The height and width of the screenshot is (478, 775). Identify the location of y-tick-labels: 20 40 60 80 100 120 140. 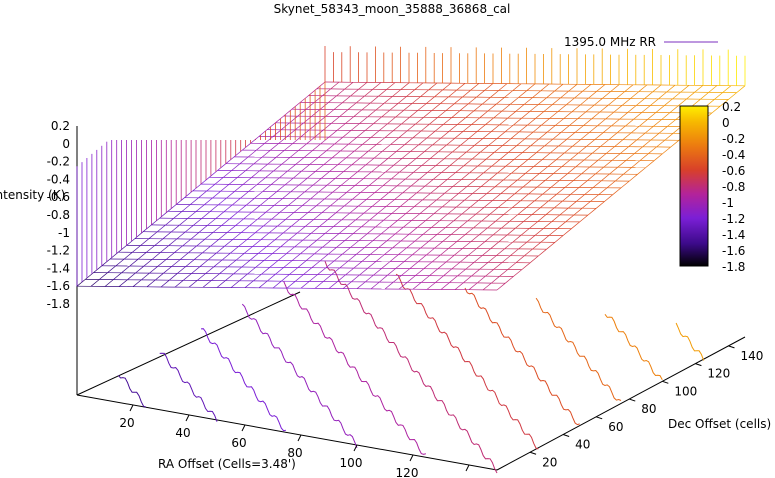
(646, 407).